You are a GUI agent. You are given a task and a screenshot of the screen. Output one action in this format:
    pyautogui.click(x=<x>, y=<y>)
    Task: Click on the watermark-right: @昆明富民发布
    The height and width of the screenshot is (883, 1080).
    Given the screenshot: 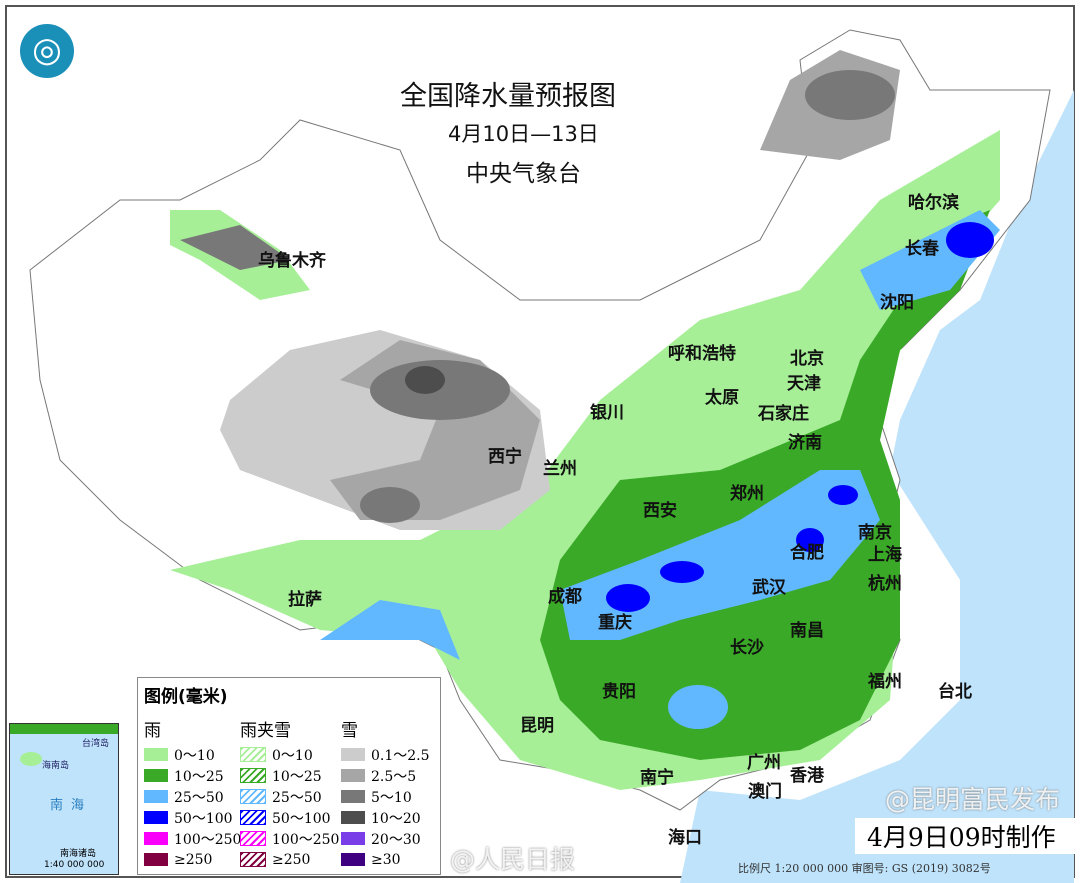 What is the action you would take?
    pyautogui.click(x=973, y=799)
    